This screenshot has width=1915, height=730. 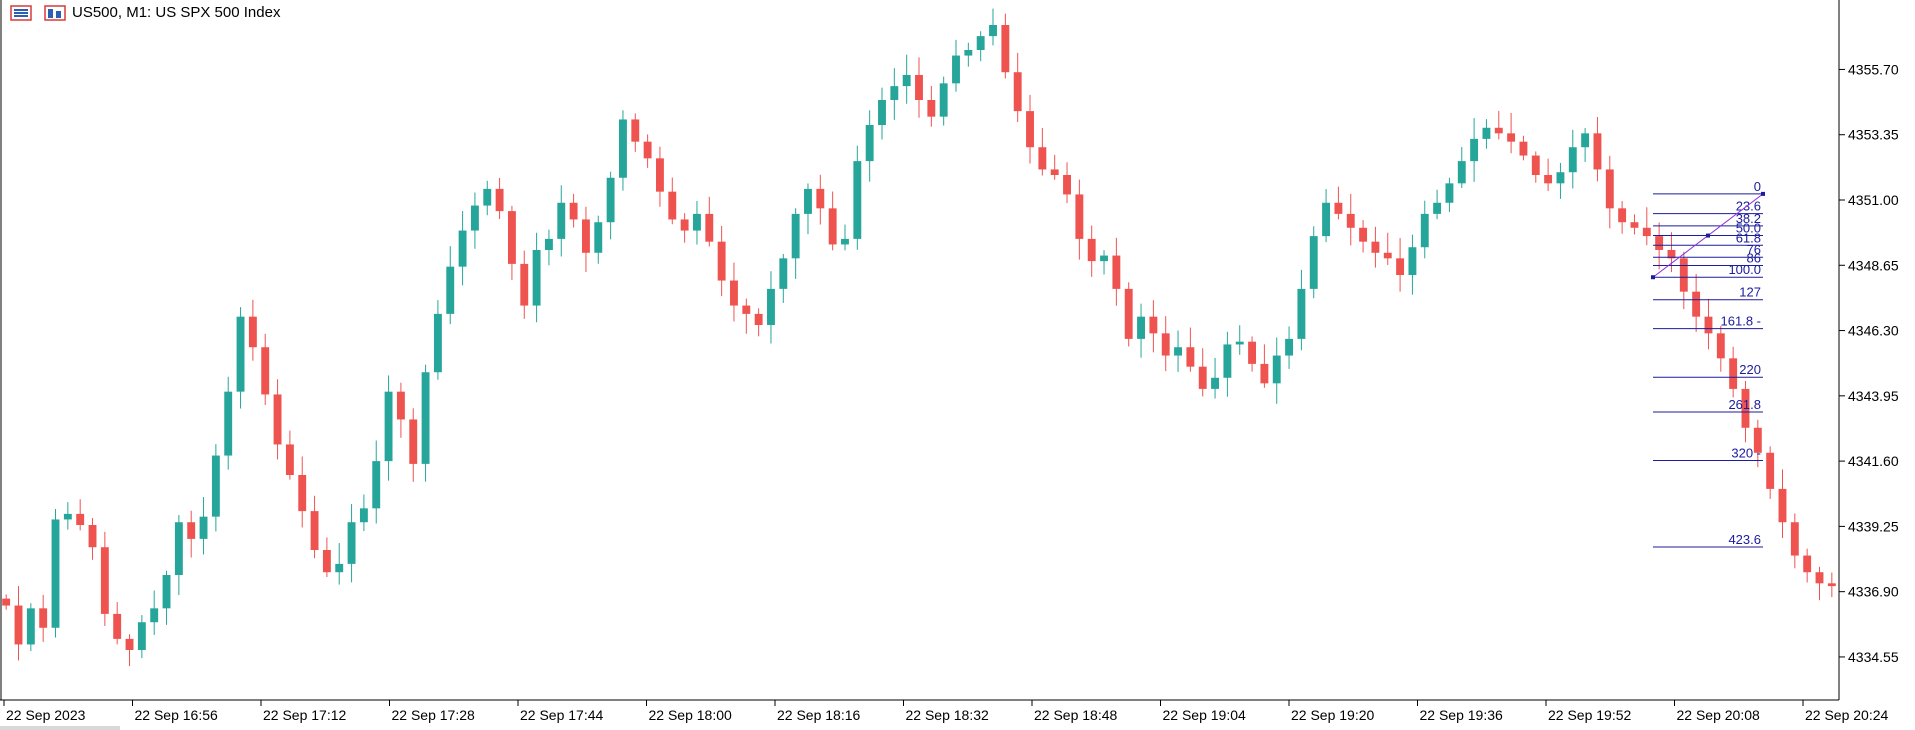 What do you see at coordinates (55, 13) in the screenshot?
I see `chart-window-icon` at bounding box center [55, 13].